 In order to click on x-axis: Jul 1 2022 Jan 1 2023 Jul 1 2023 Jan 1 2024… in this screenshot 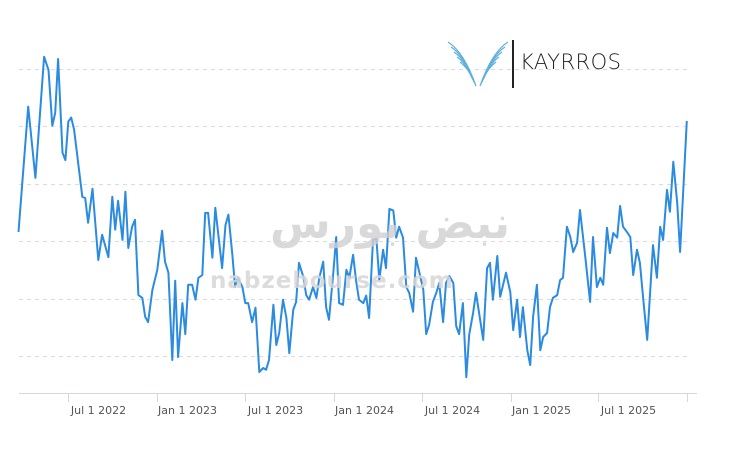, I will do `click(358, 405)`.